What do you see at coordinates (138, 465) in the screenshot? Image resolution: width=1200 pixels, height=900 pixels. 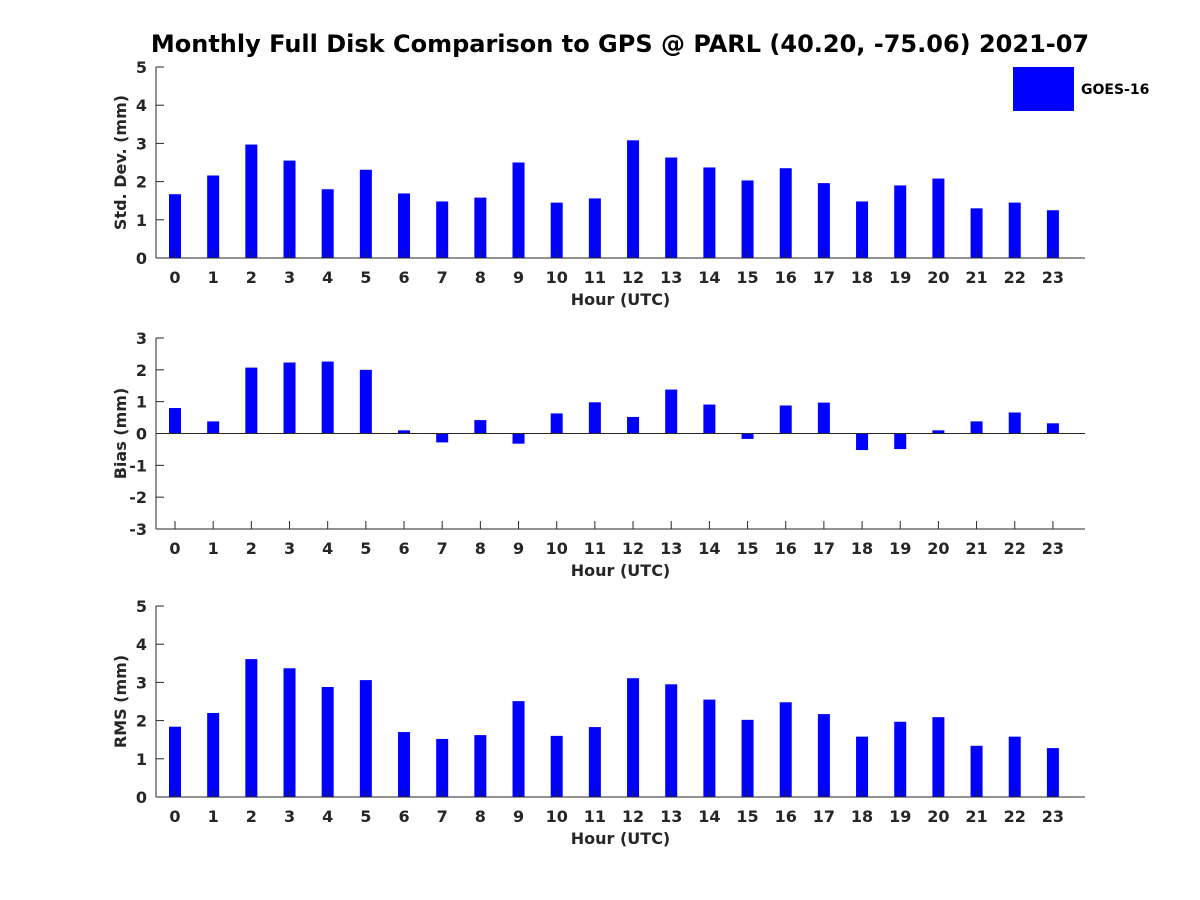 I see `bias-ytick-label: -1` at bounding box center [138, 465].